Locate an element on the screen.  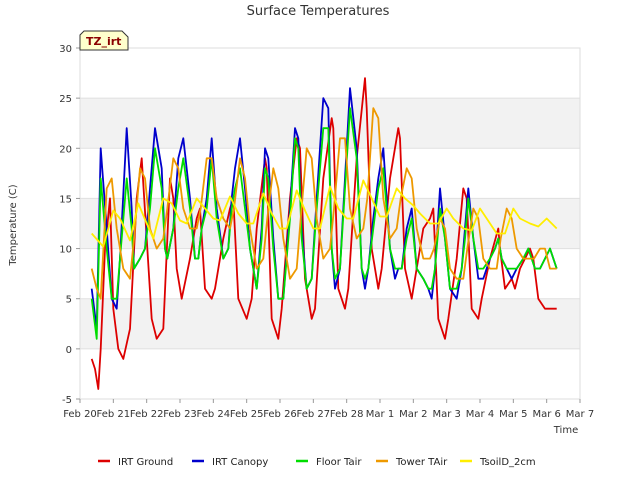
x-tick-label: Feb 23 is located at coordinates (180, 414).